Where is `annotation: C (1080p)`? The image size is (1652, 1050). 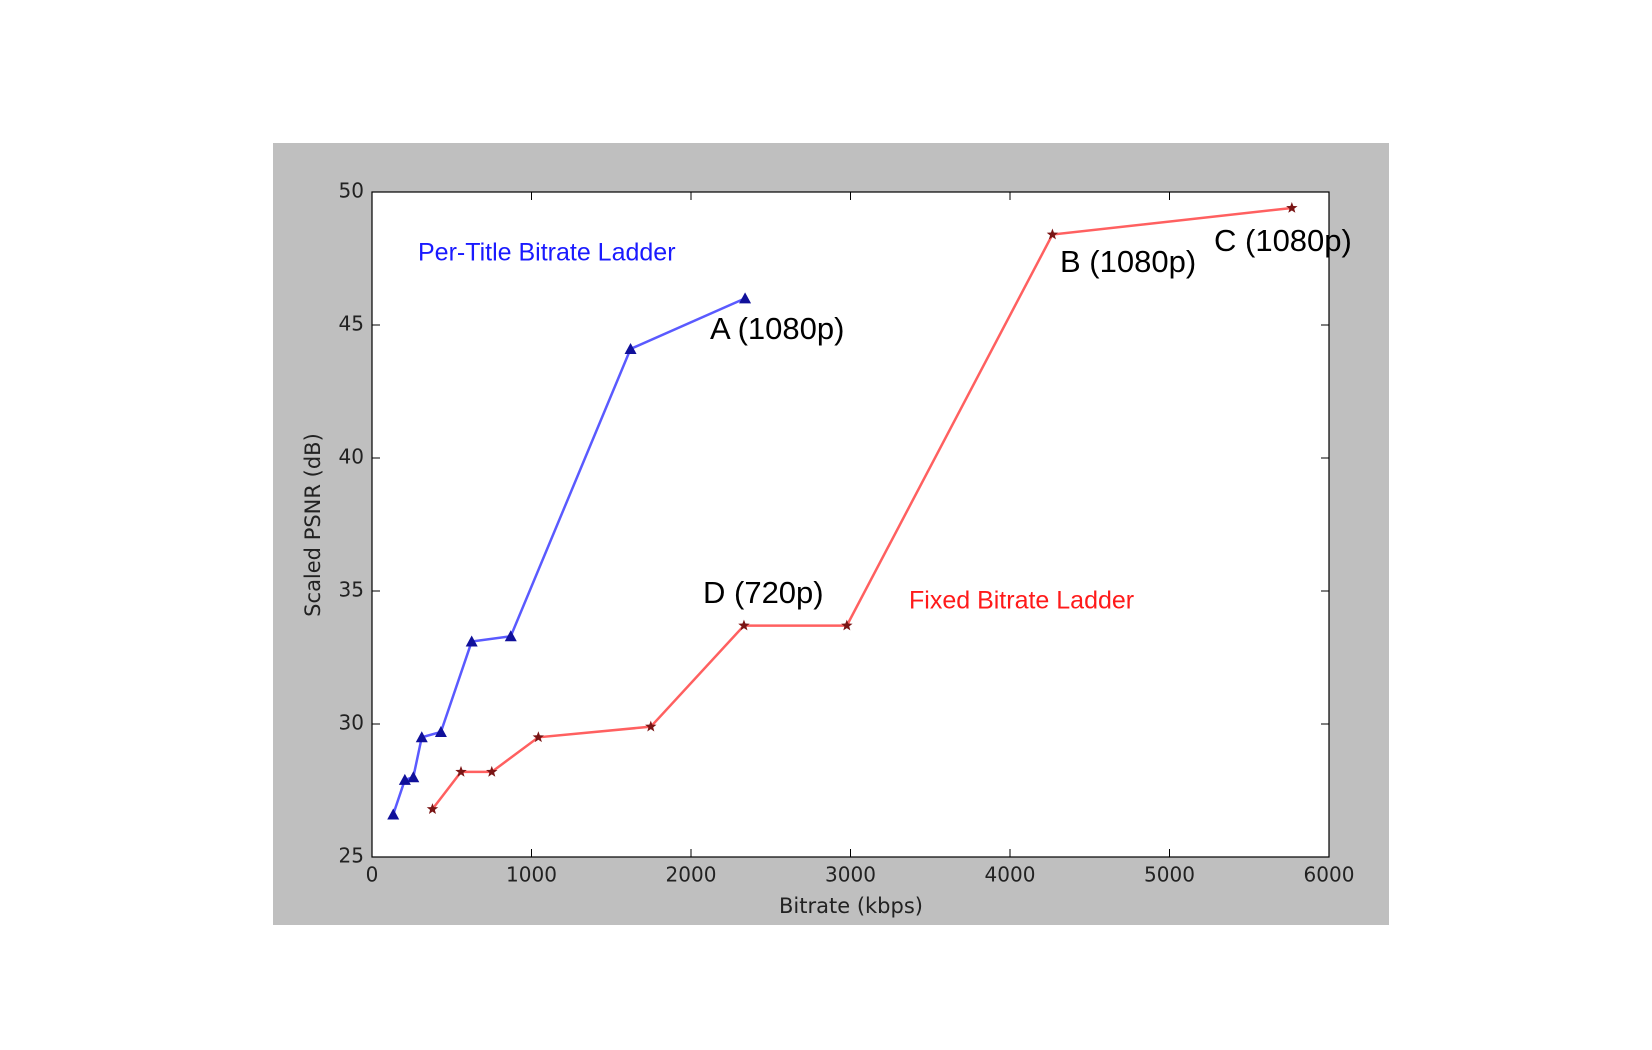 annotation: C (1080p) is located at coordinates (1283, 240).